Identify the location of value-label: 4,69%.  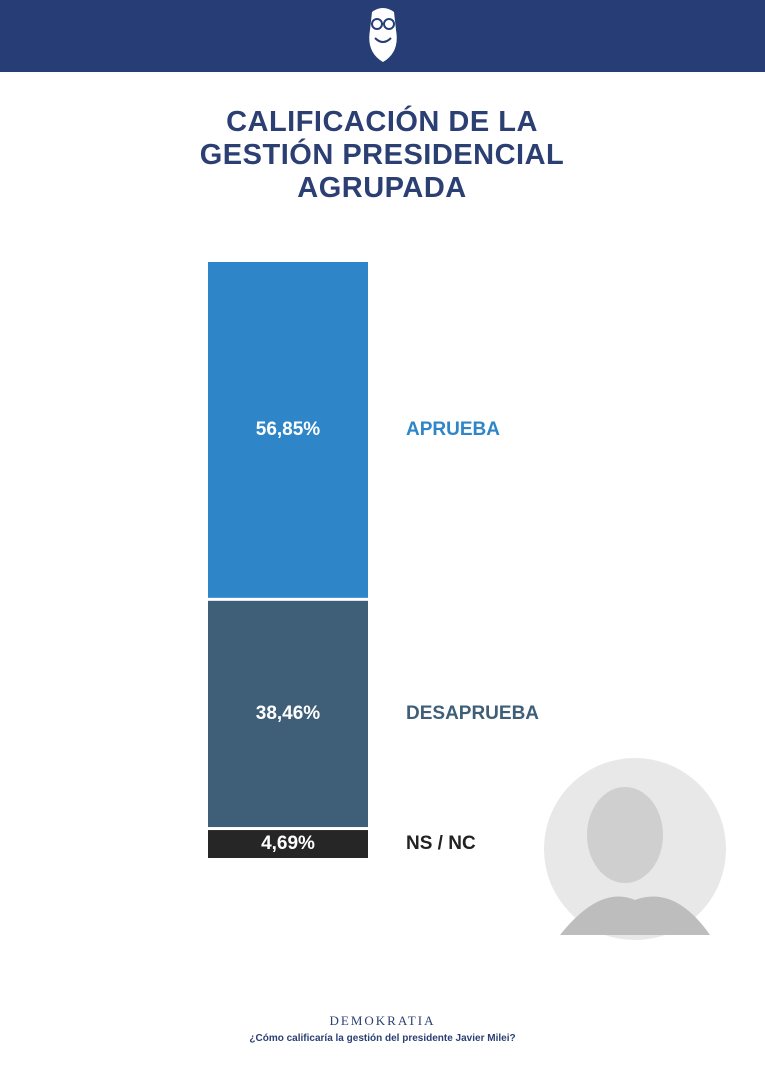
(288, 843).